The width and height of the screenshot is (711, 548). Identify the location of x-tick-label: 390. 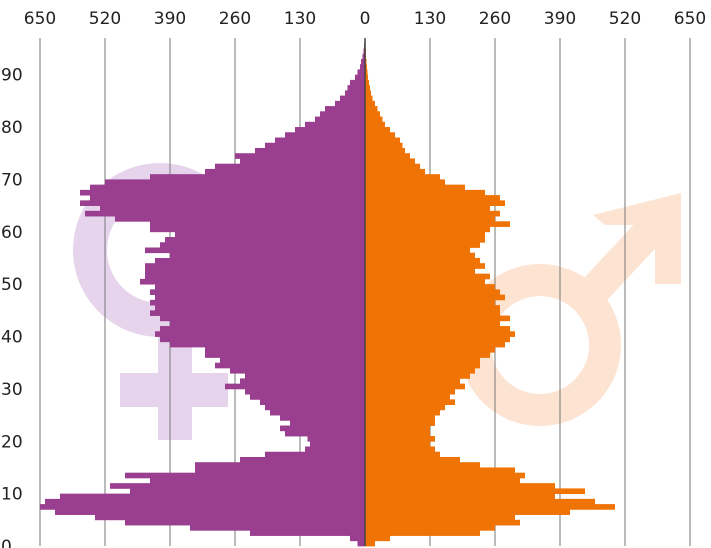
(560, 19).